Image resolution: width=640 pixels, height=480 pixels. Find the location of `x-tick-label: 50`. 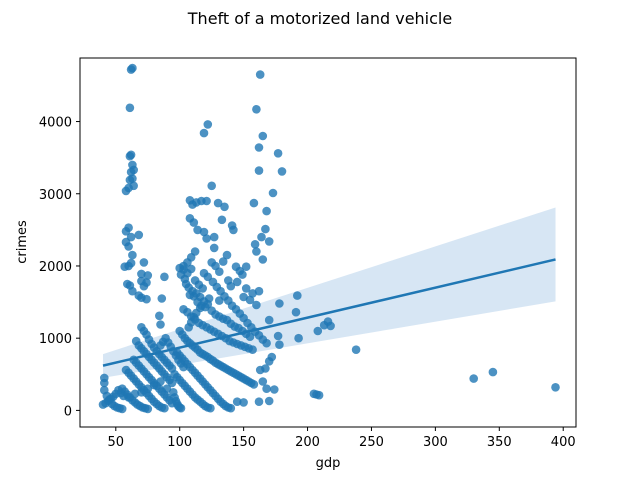

x-tick-label: 50 is located at coordinates (116, 442).